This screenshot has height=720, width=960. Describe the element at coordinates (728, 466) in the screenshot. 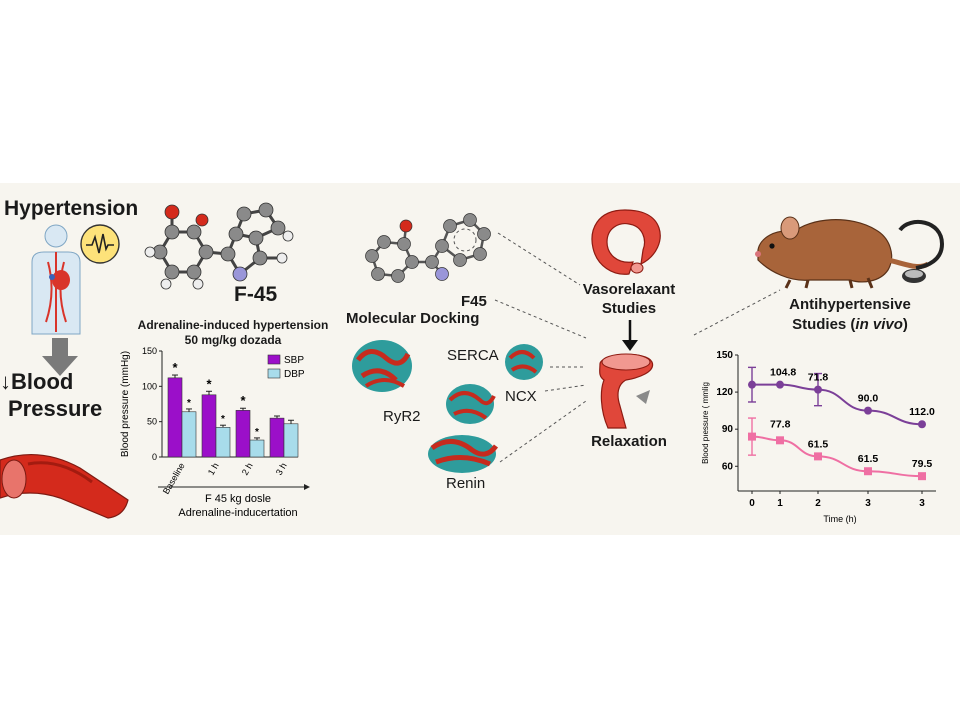

I see `y-tick-label: 60` at that location.